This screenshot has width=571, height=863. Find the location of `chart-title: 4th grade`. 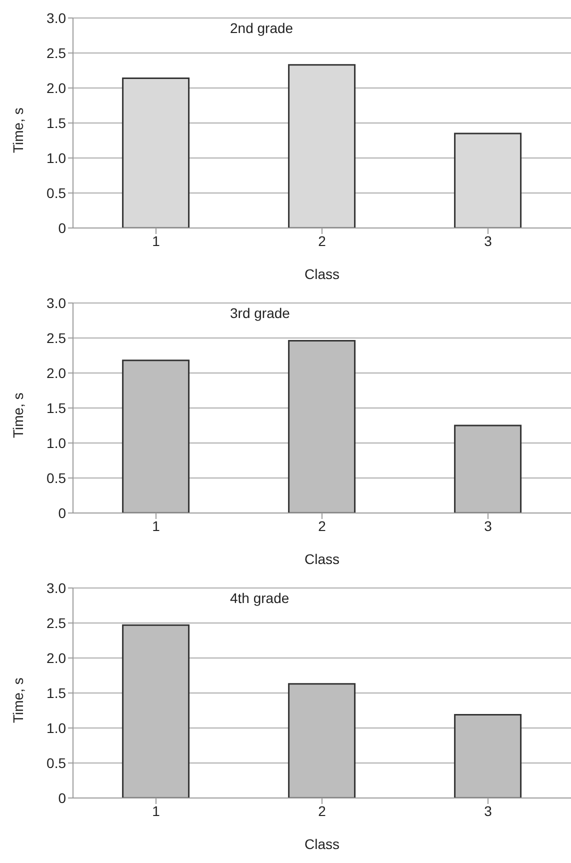

chart-title: 4th grade is located at coordinates (260, 598).